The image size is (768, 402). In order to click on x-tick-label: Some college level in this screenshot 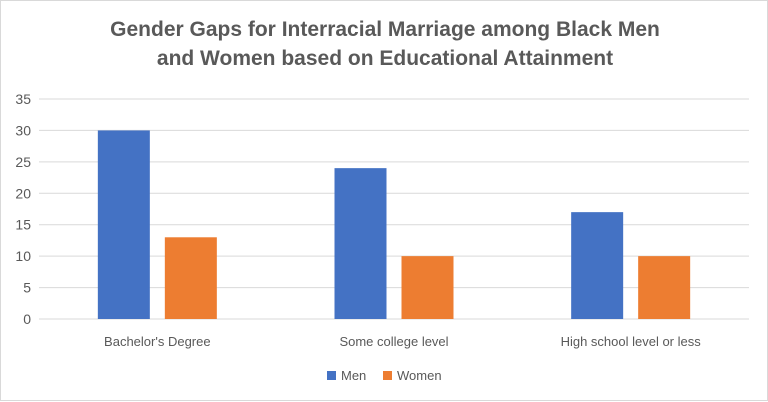, I will do `click(393, 341)`.